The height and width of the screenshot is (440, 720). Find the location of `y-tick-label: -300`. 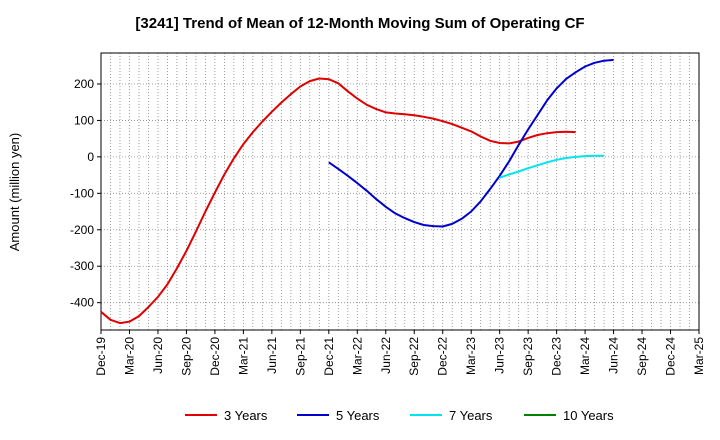

y-tick-label: -300 is located at coordinates (82, 266).